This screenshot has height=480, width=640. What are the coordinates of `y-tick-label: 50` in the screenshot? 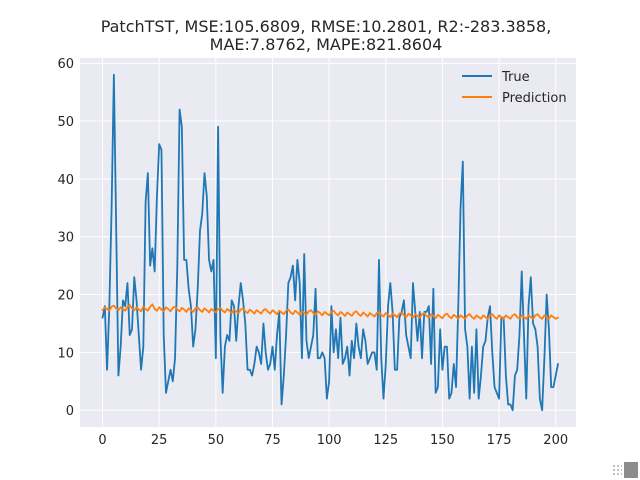 It's located at (65, 122).